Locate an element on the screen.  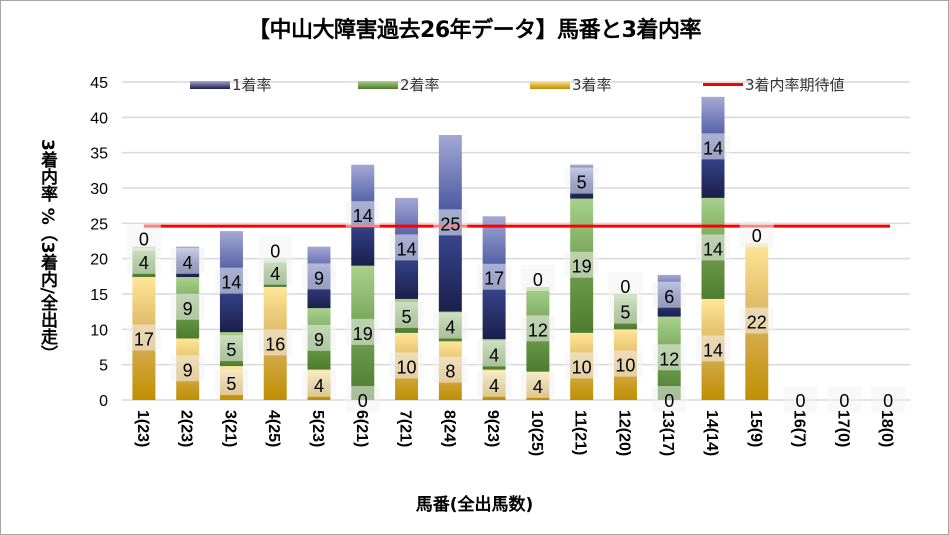
y-tick-label: 45 is located at coordinates (99, 83).